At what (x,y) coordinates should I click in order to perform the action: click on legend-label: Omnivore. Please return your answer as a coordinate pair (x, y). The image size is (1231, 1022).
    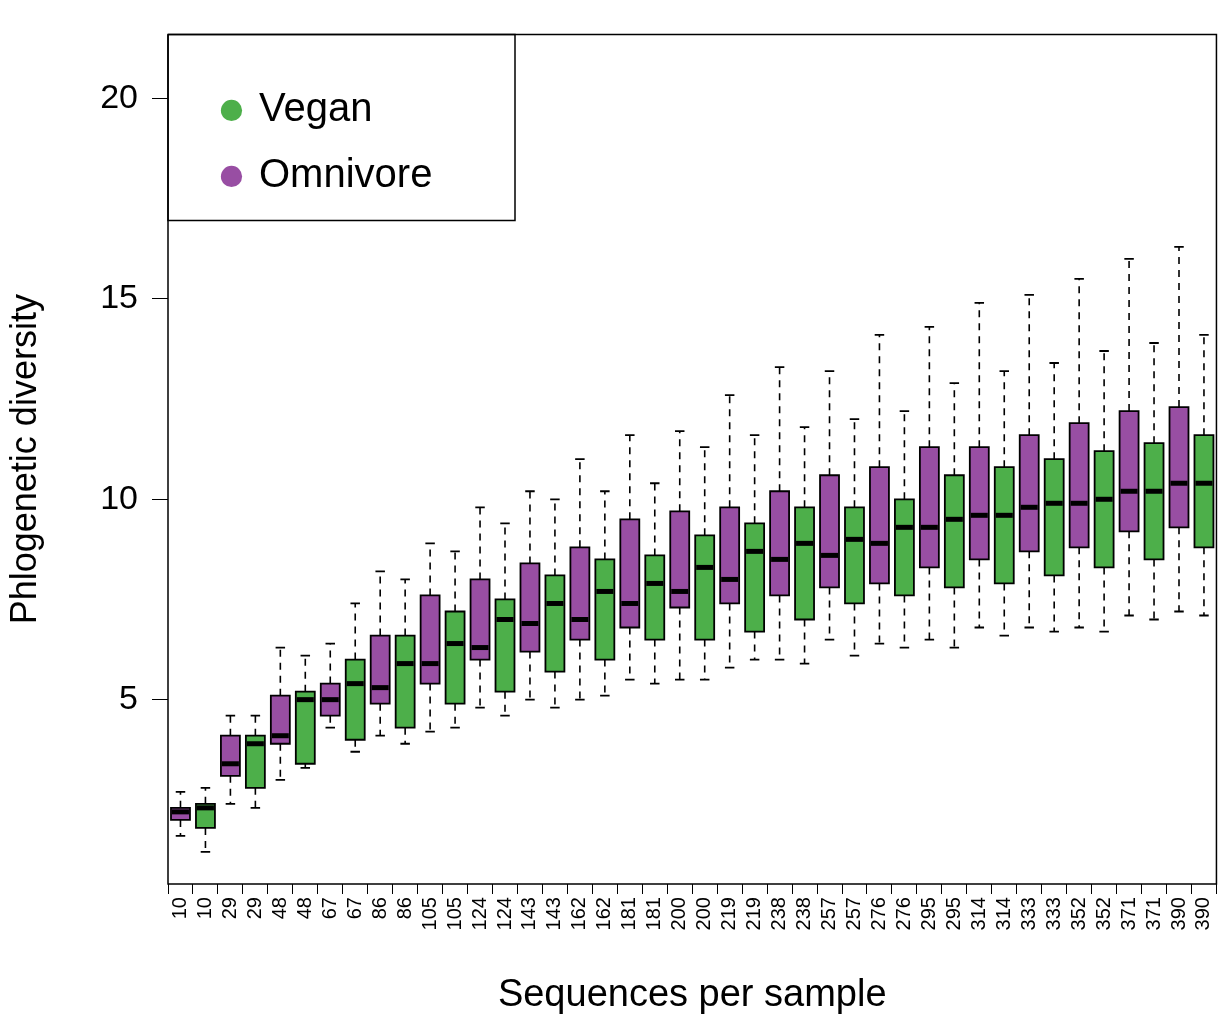
    Looking at the image, I should click on (346, 173).